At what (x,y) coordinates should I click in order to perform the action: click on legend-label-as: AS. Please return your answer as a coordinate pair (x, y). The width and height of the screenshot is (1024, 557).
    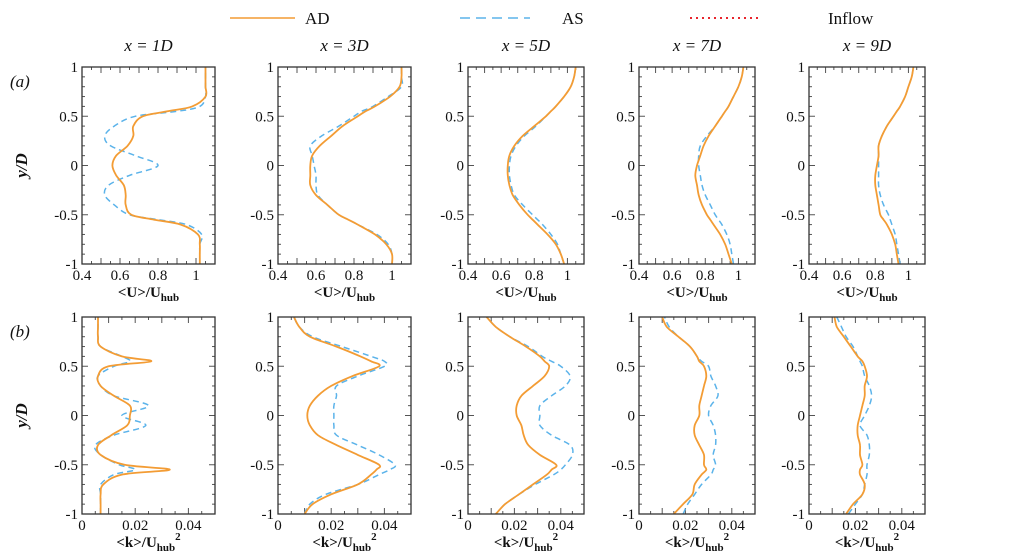
    Looking at the image, I should click on (573, 18).